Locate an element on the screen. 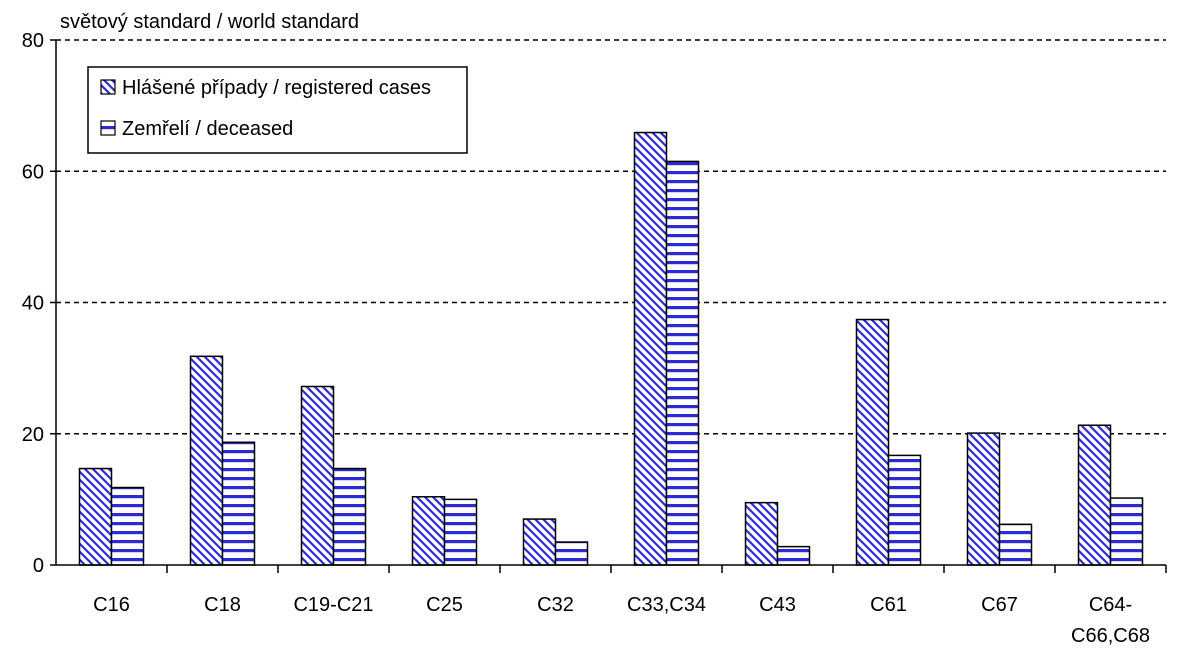  legend-swatch-deceased is located at coordinates (108, 128).